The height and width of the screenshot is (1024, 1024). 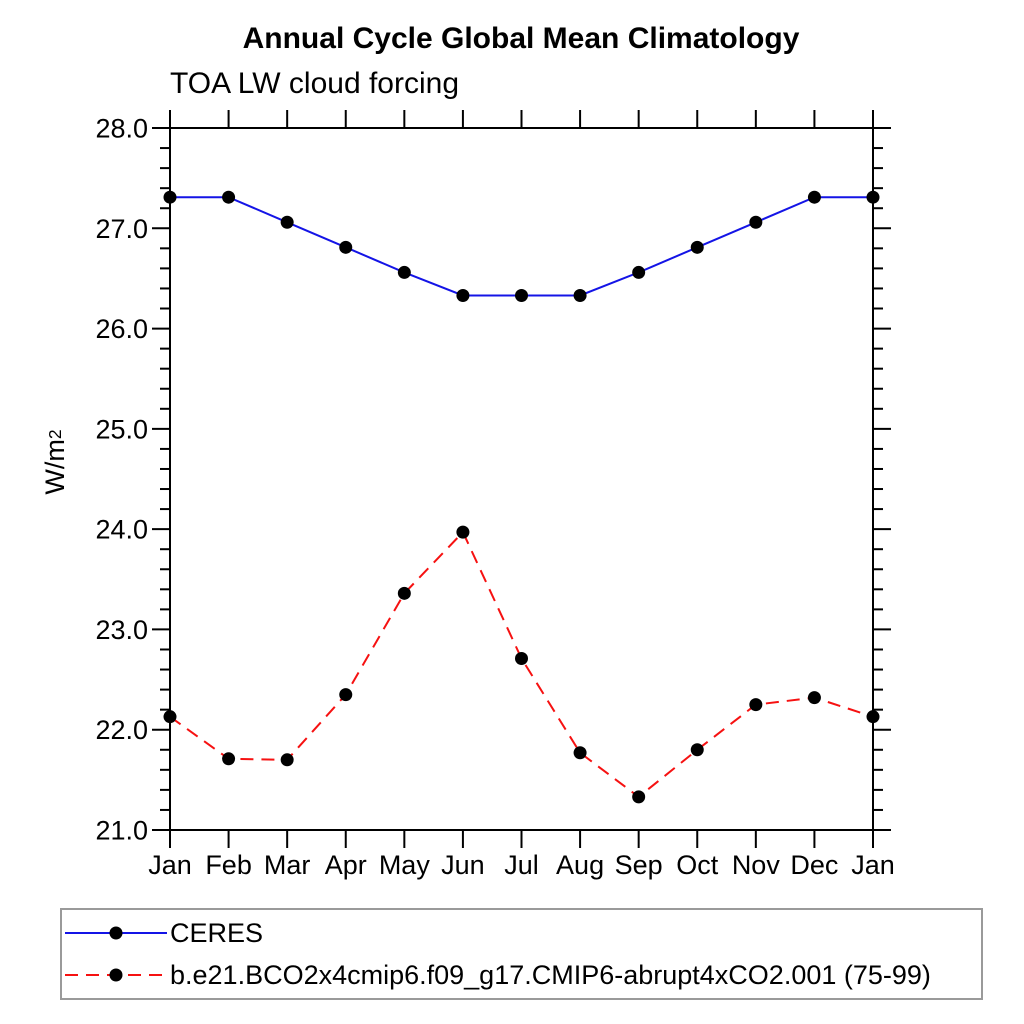 I want to click on x-tick-label: Jun, so click(x=463, y=865).